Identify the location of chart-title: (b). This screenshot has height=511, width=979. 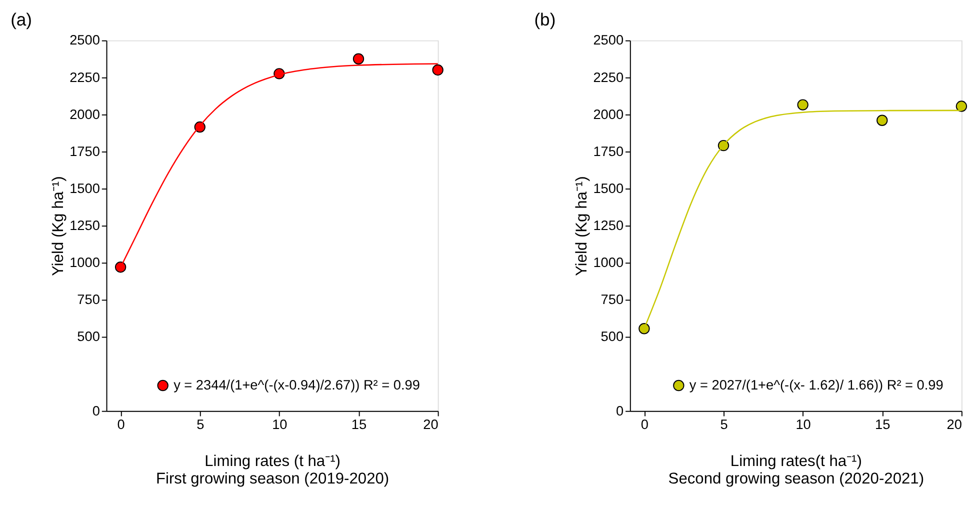
(545, 20).